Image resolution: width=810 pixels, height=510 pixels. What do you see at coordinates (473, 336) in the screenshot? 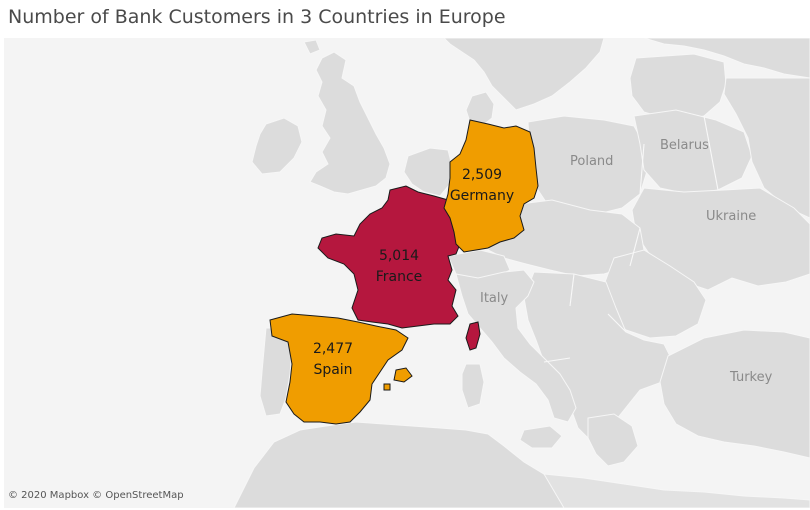
I see `region-corsica` at bounding box center [473, 336].